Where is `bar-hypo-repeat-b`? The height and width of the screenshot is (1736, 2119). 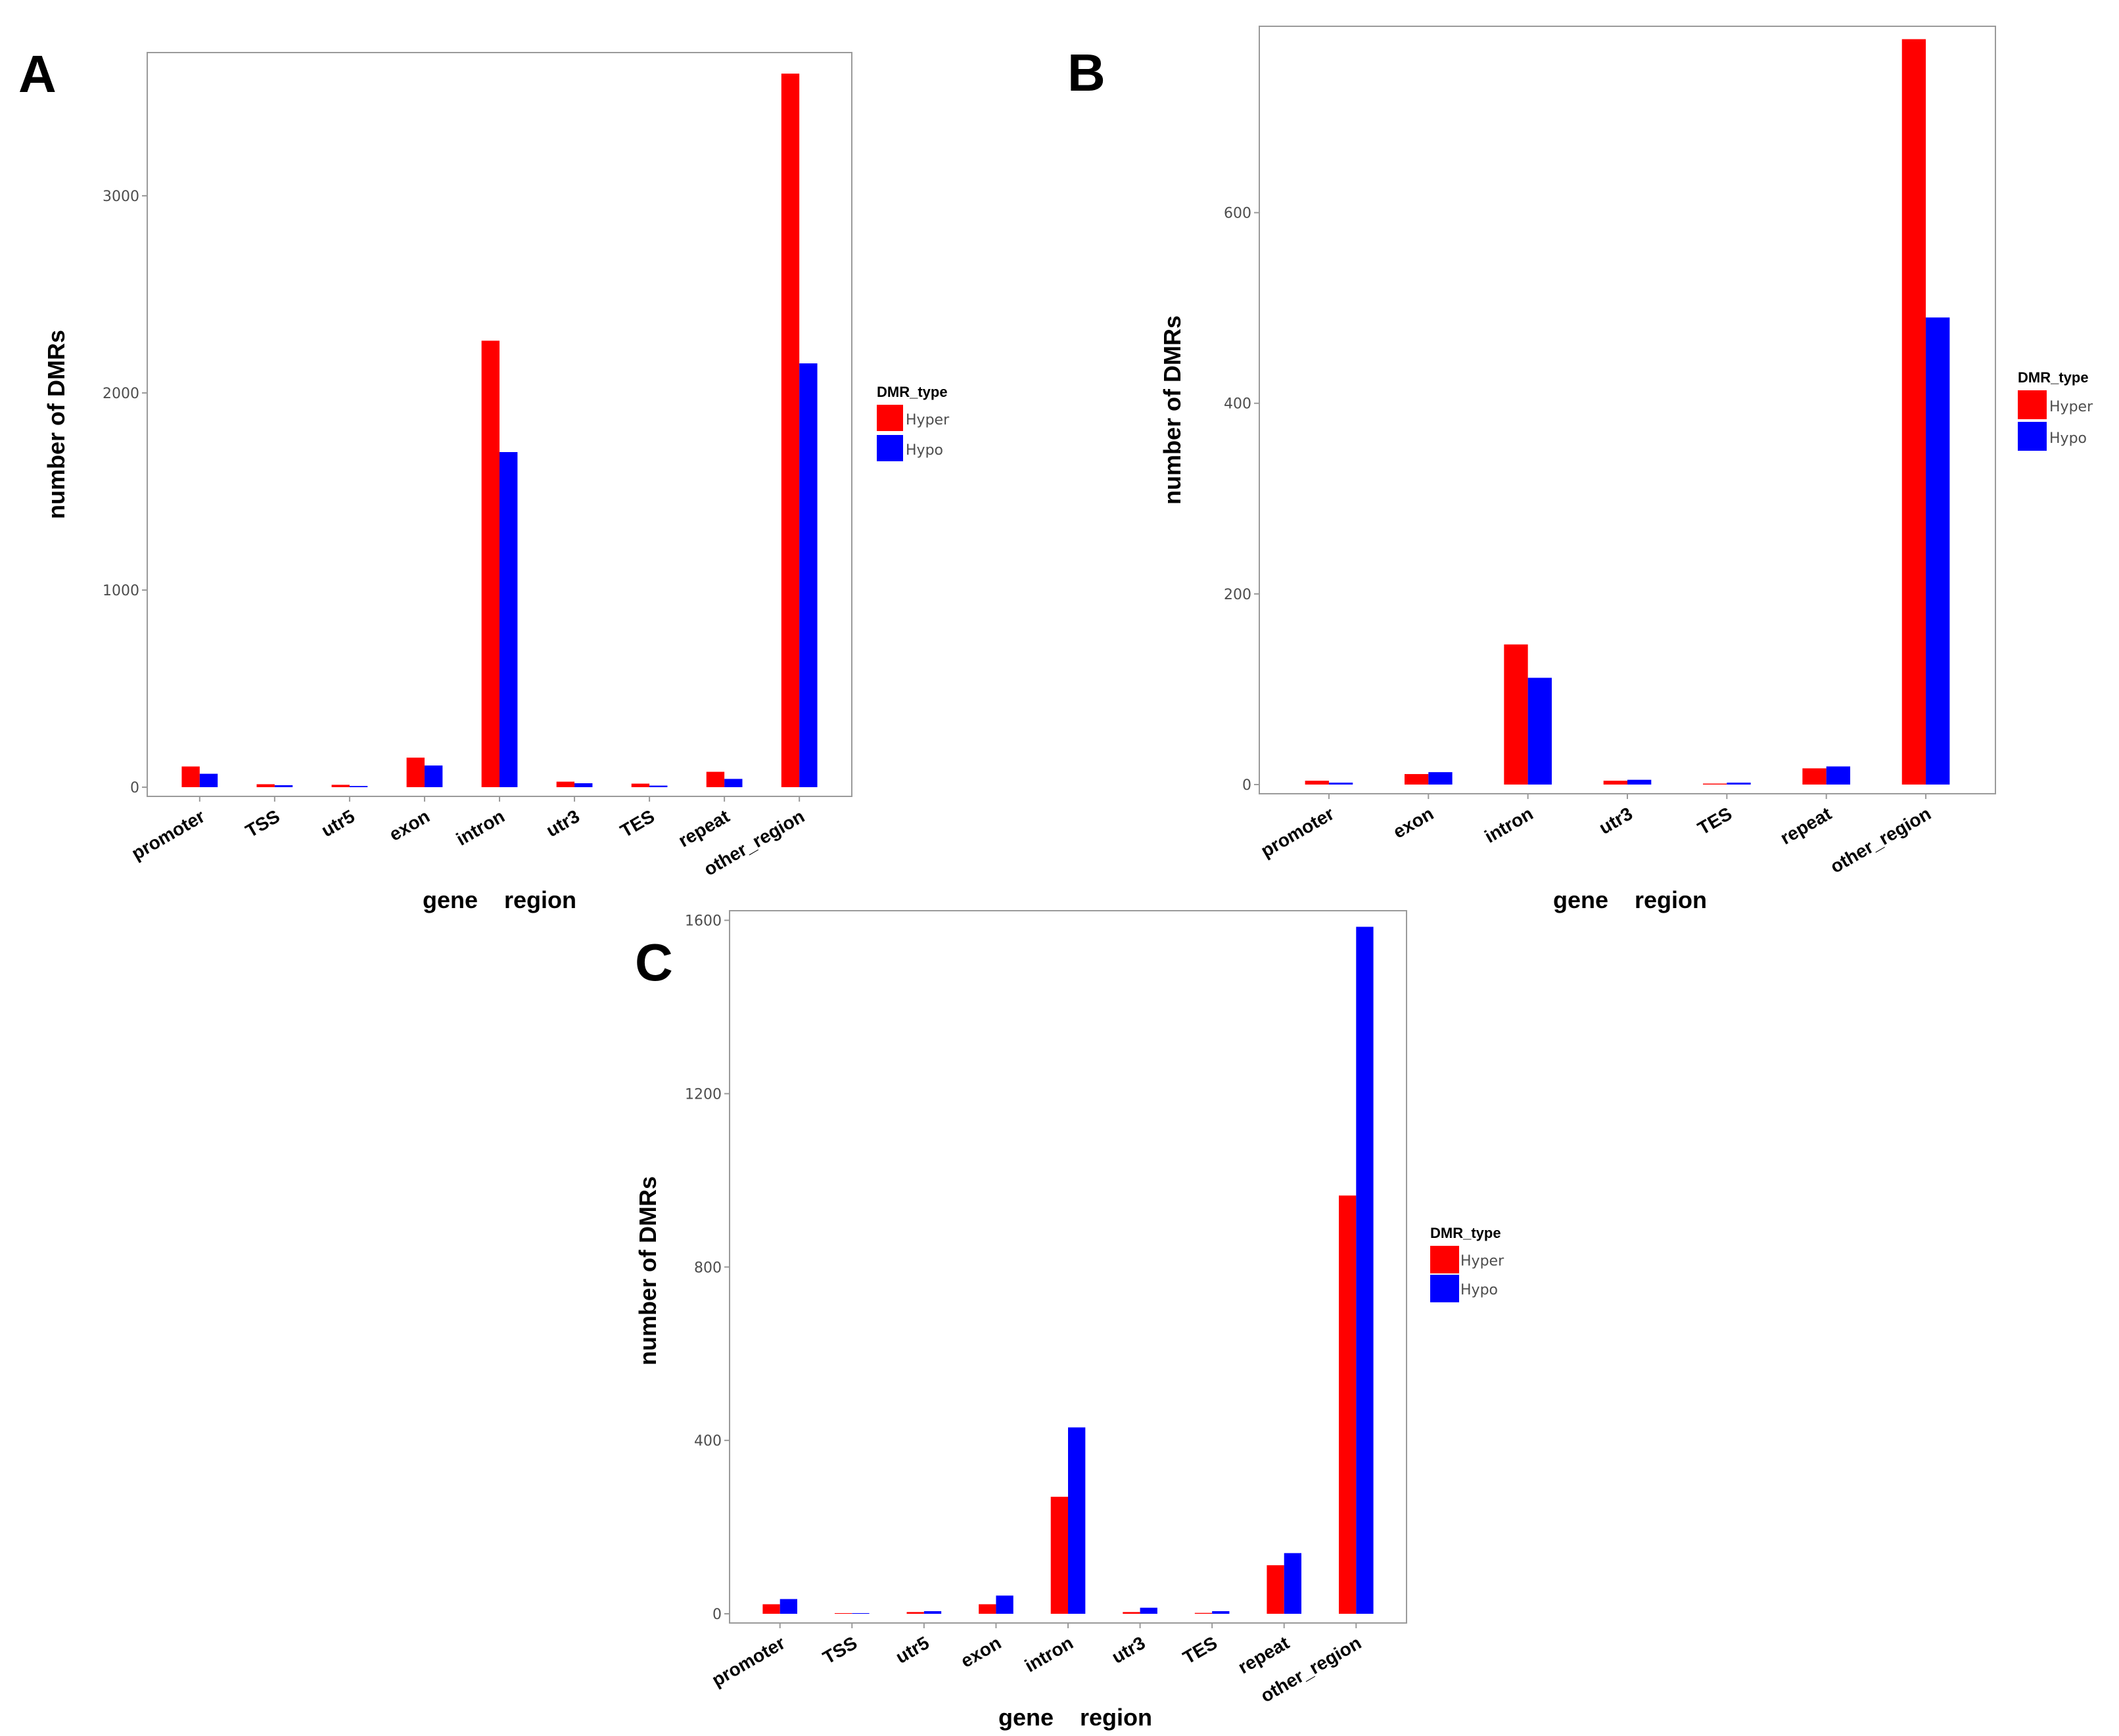 bar-hypo-repeat-b is located at coordinates (1838, 775).